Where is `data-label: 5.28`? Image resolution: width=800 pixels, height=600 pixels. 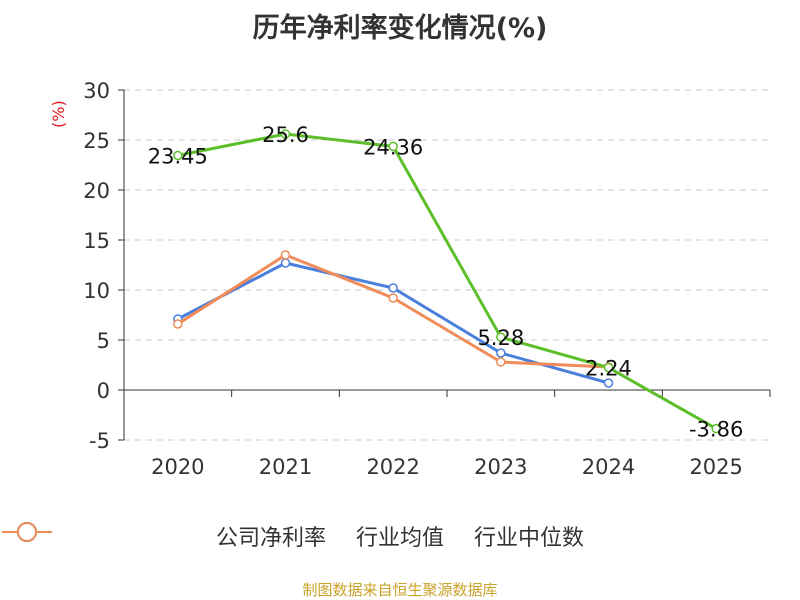
data-label: 5.28 is located at coordinates (500, 338).